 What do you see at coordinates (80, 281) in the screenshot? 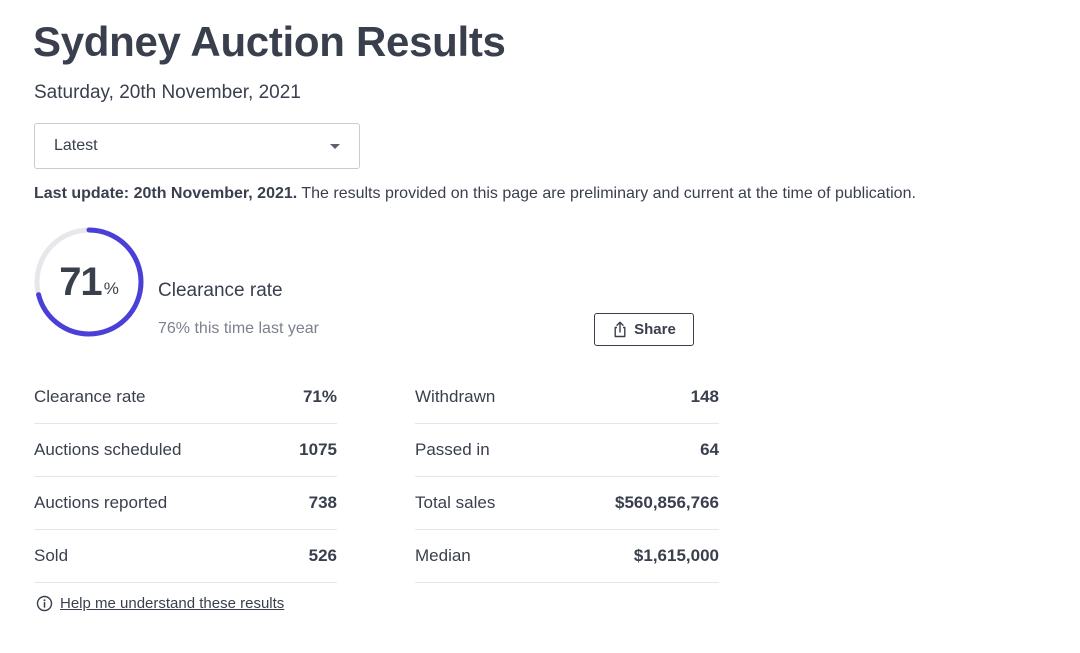
I see `gauge-value: 71` at bounding box center [80, 281].